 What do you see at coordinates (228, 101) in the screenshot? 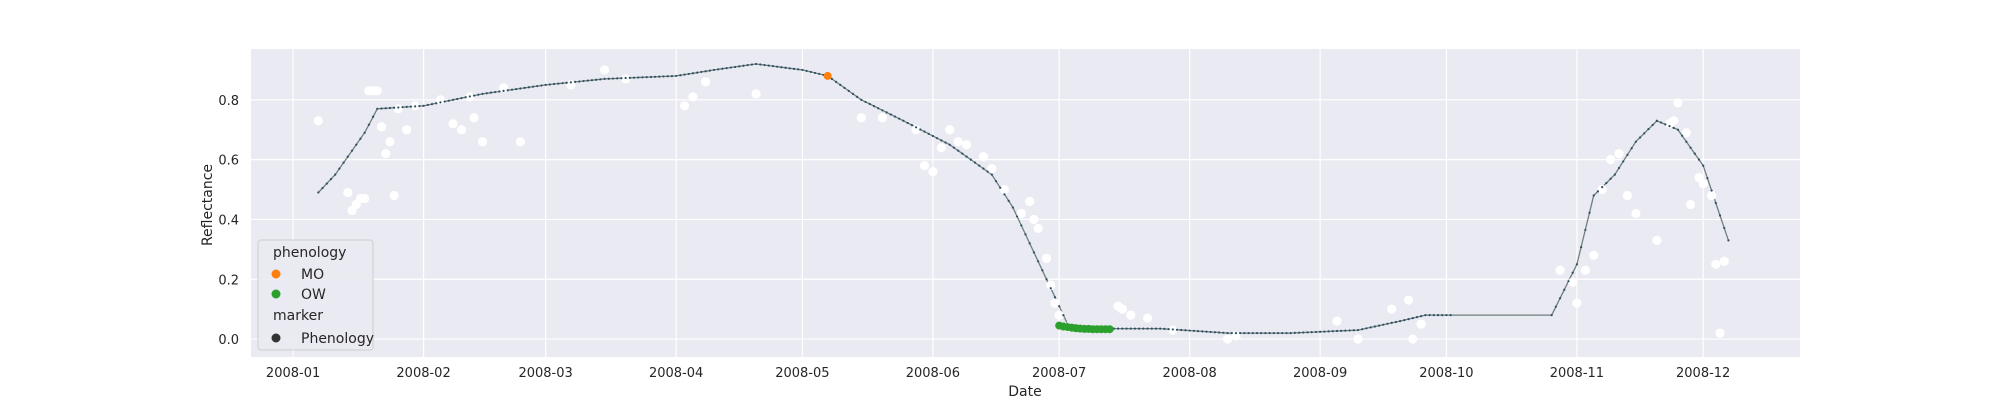
I see `y-tick-label: 0.8` at bounding box center [228, 101].